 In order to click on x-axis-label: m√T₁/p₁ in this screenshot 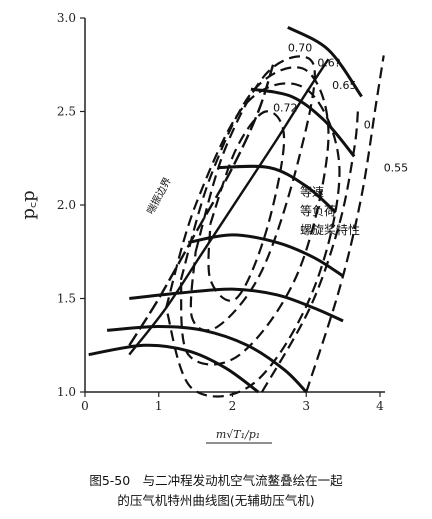, I will do `click(238, 434)`.